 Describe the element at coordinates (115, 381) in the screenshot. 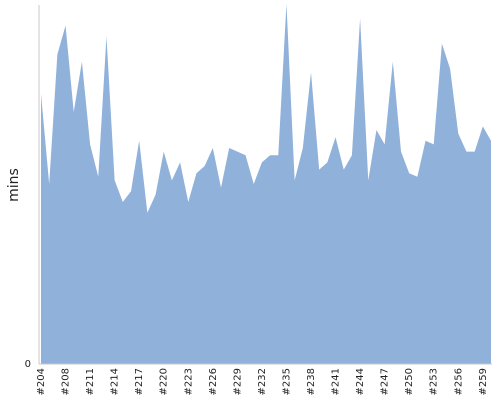

I see `x-tick-label: #214` at that location.